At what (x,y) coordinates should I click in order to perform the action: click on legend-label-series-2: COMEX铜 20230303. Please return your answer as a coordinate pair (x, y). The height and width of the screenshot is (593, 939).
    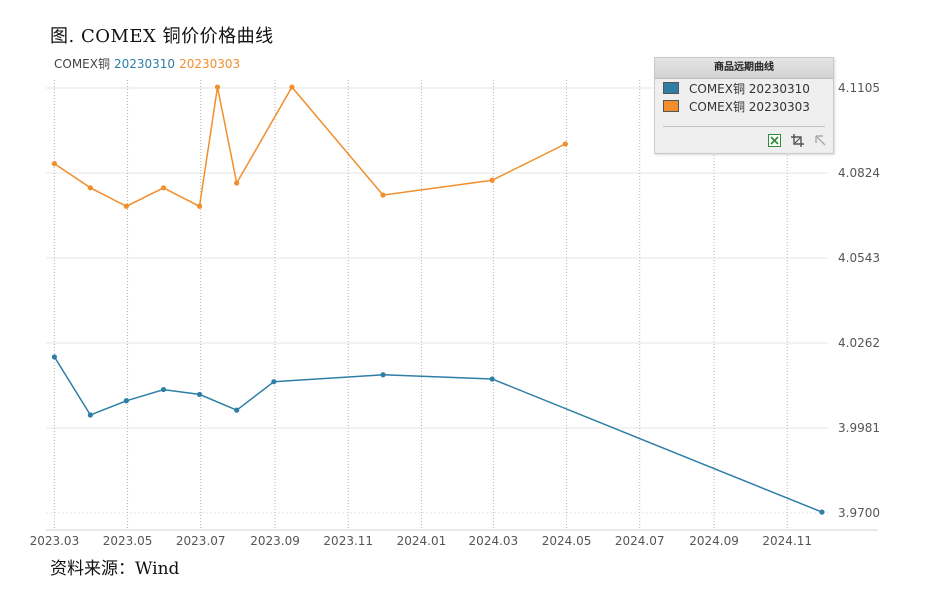
    Looking at the image, I should click on (749, 106).